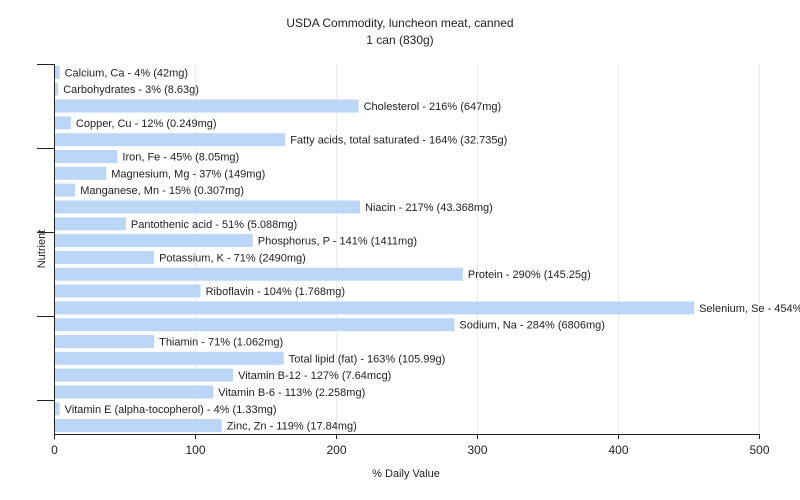  Describe the element at coordinates (399, 40) in the screenshot. I see `chart-subtitle: 1 can (830g)` at that location.